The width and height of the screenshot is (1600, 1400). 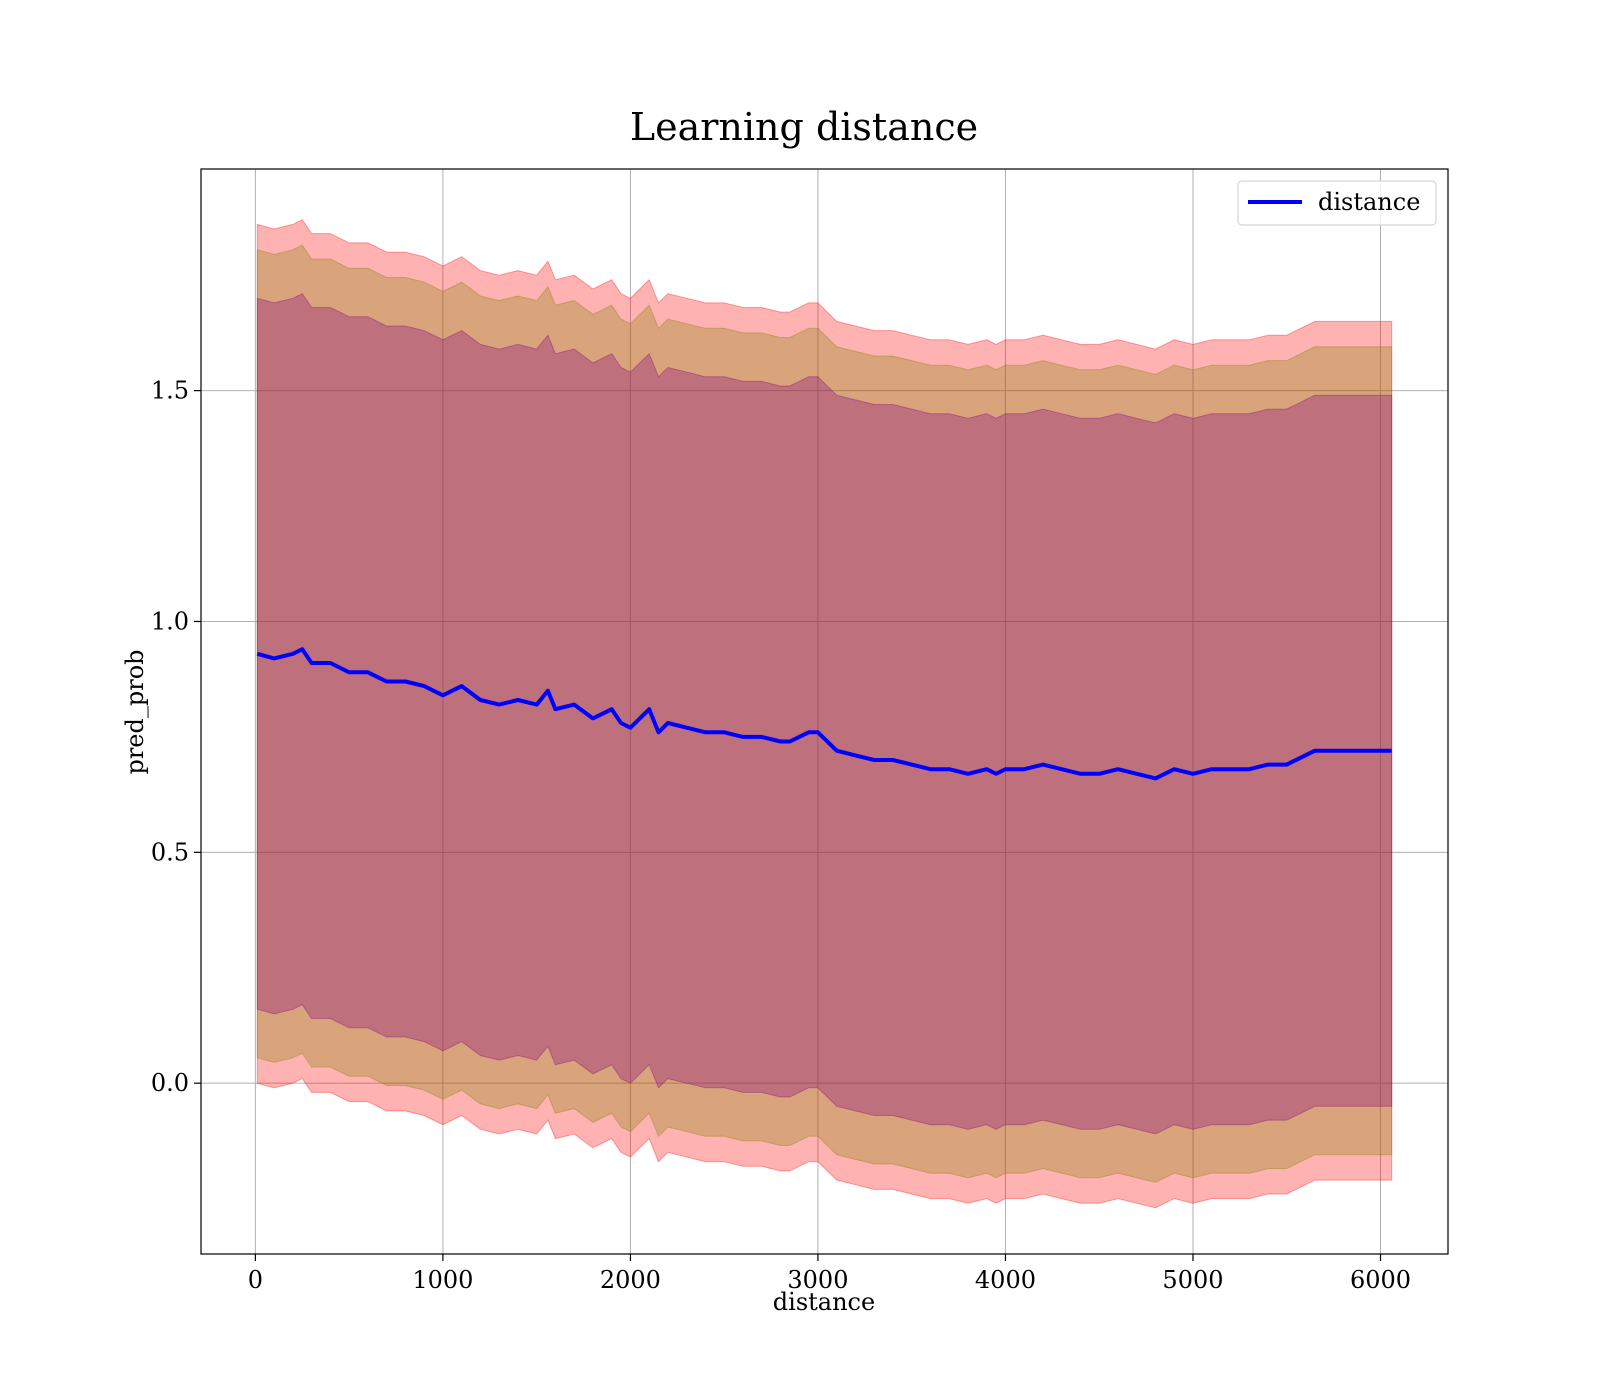 I want to click on x-tick-label: 6000, so click(x=1380, y=1280).